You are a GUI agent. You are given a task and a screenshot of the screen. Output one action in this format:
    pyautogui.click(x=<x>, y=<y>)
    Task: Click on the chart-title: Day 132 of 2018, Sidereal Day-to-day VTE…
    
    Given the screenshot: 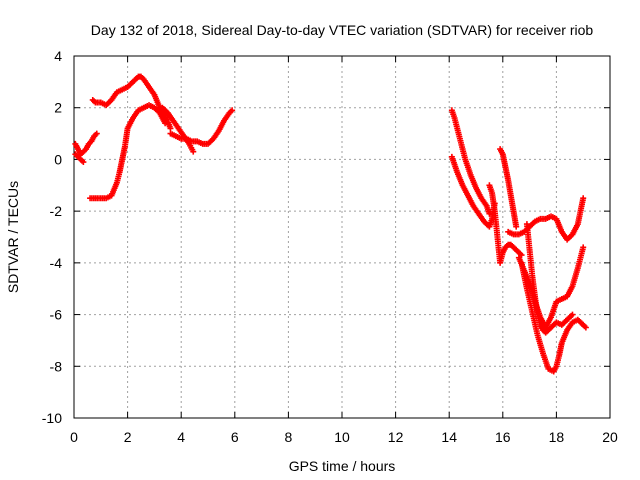 What is the action you would take?
    pyautogui.click(x=342, y=30)
    